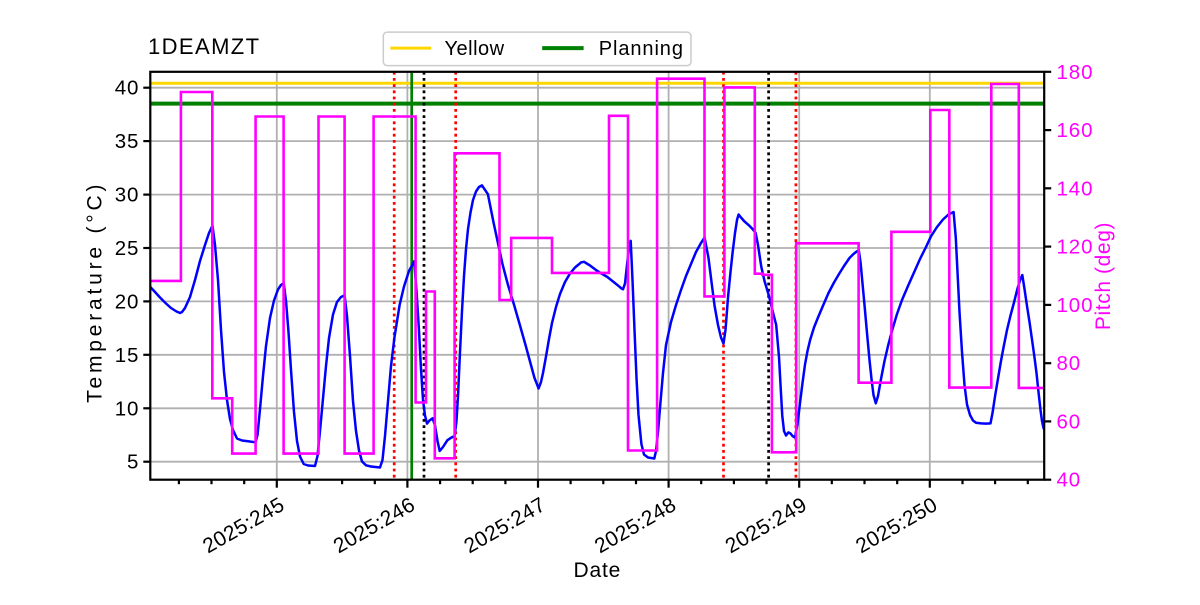 Image resolution: width=1200 pixels, height=605 pixels. What do you see at coordinates (598, 570) in the screenshot?
I see `svg-text: Date` at bounding box center [598, 570].